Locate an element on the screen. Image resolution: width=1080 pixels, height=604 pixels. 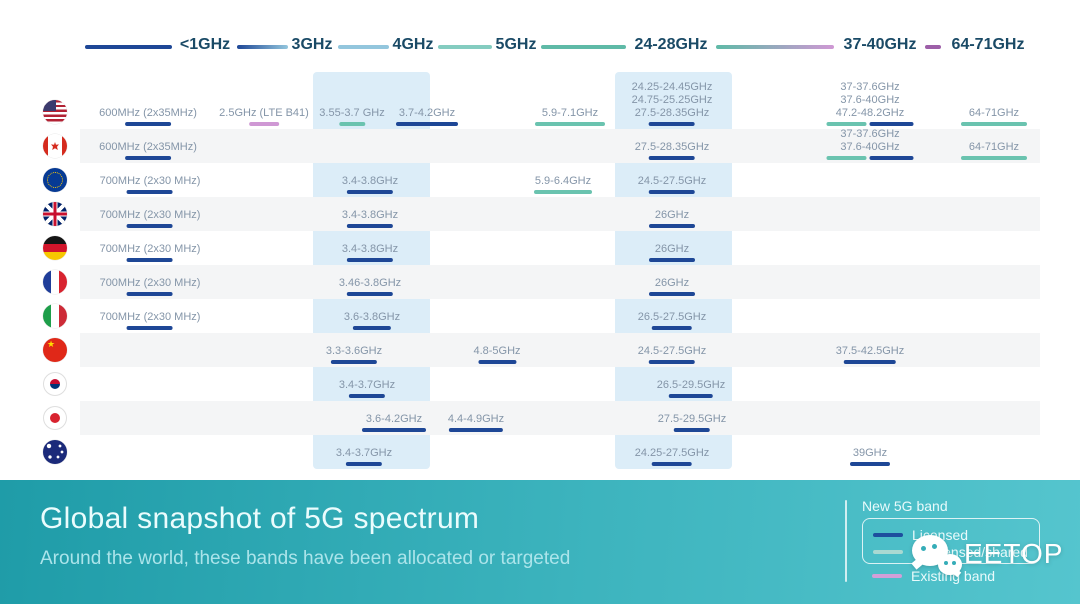
row-stripe is located at coordinates (560, 214).